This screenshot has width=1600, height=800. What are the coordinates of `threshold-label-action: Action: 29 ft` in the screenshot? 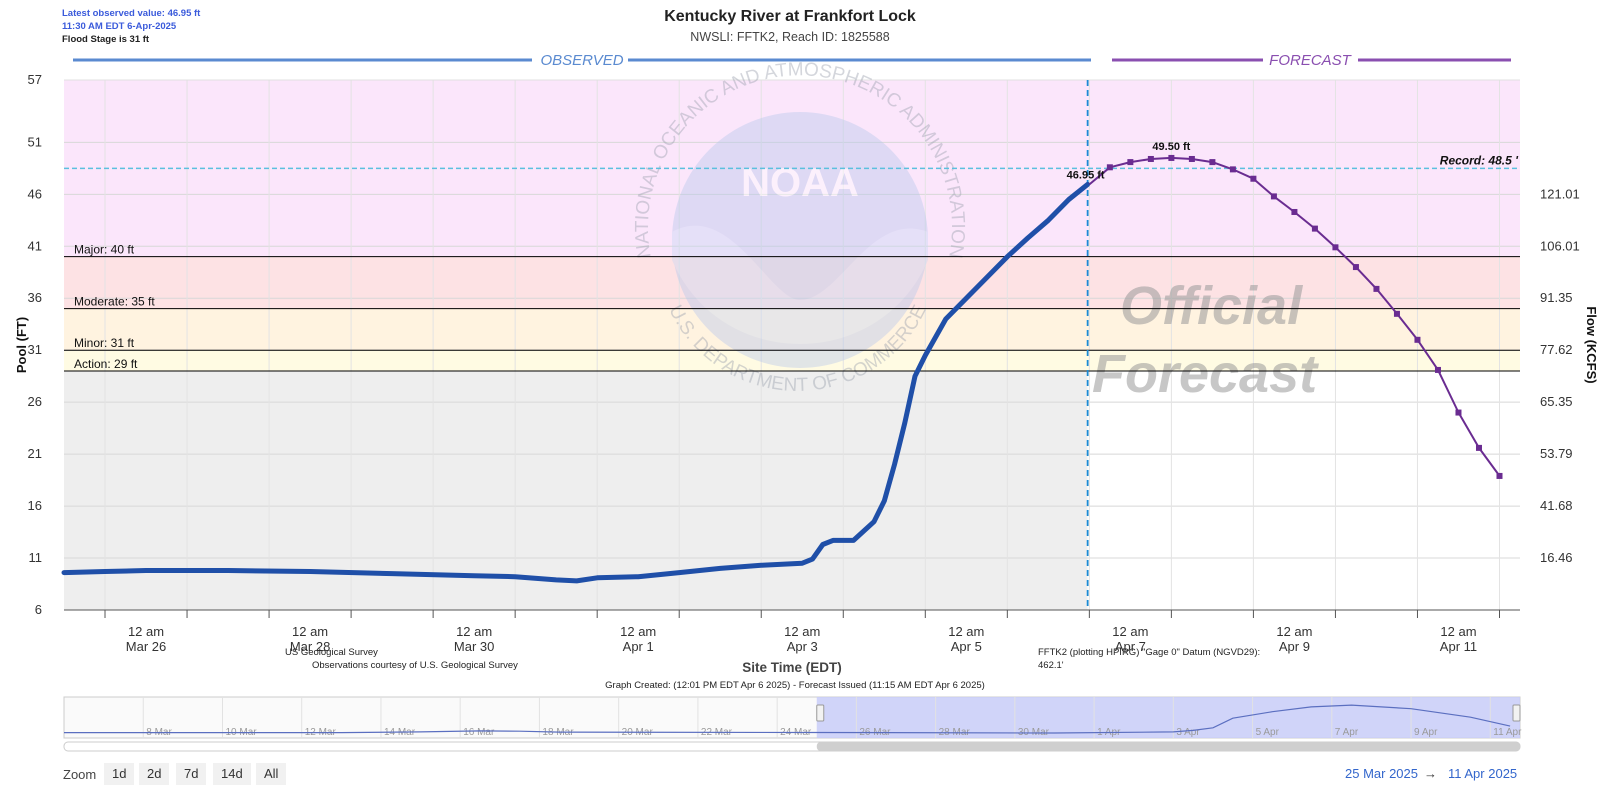 It's located at (106, 364).